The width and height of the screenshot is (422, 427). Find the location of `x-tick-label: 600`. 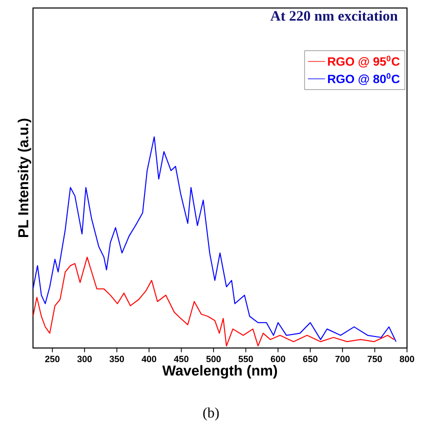

x-tick-label: 600 is located at coordinates (278, 359).